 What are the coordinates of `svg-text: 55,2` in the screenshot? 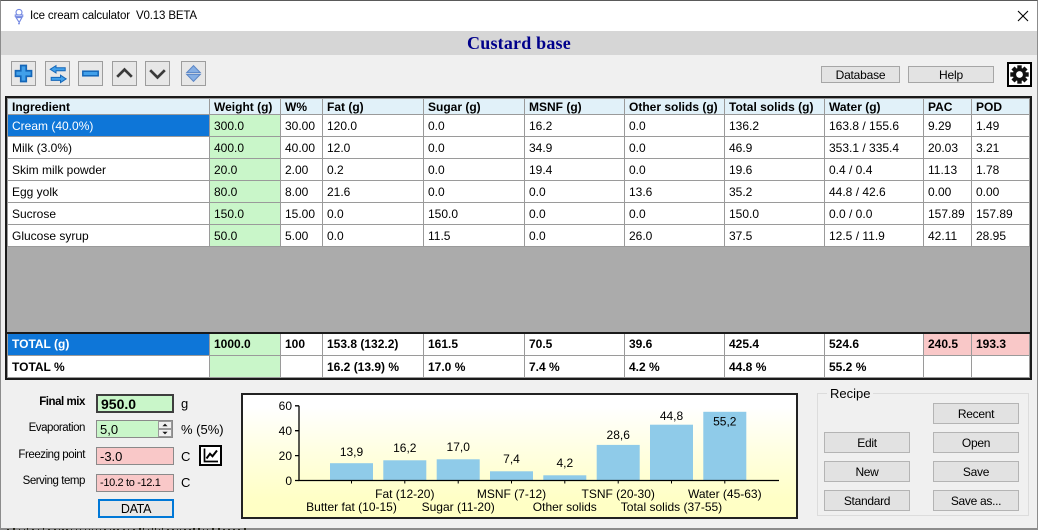 It's located at (725, 422).